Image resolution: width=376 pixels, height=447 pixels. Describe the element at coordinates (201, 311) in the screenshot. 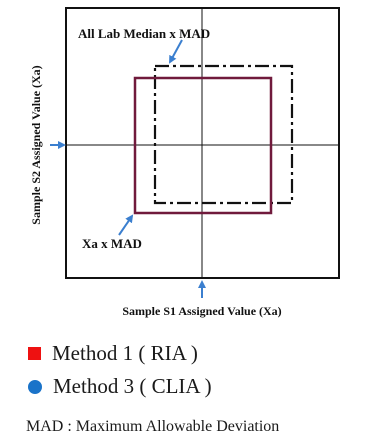

I see `x-axis-label: Sample S1 Assigned Value (Xa)` at that location.